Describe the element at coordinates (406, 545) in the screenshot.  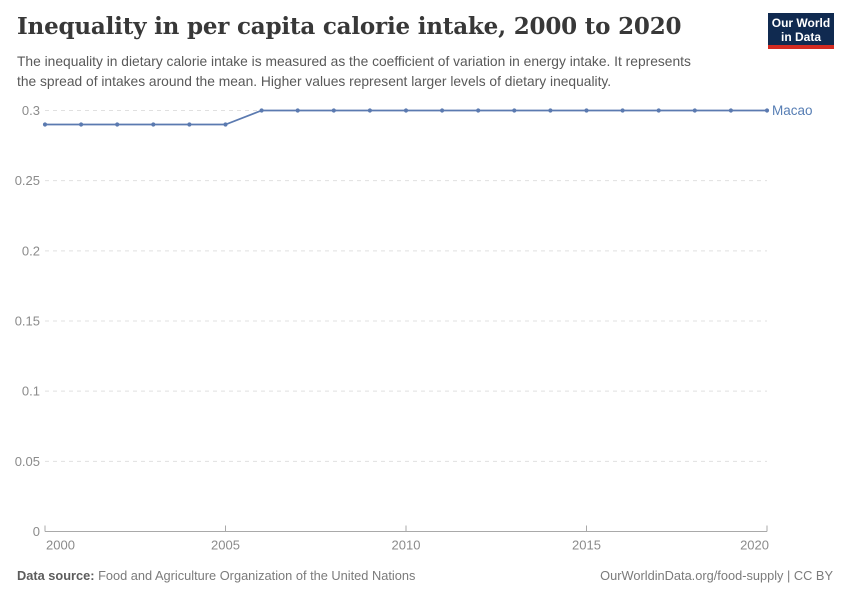
I see `x-tick-label: 2010` at that location.